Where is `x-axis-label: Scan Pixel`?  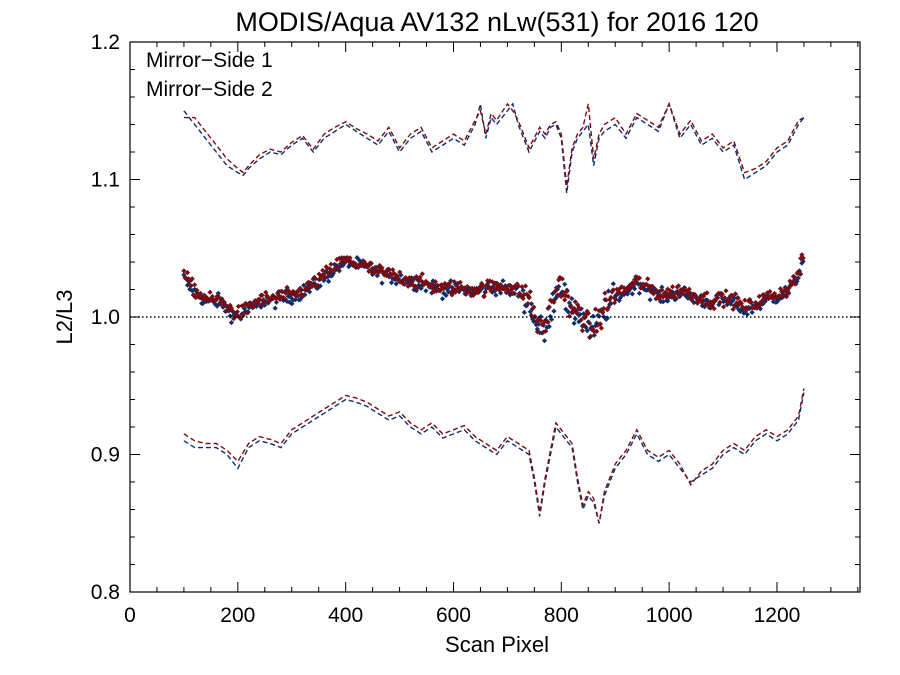 x-axis-label: Scan Pixel is located at coordinates (497, 644).